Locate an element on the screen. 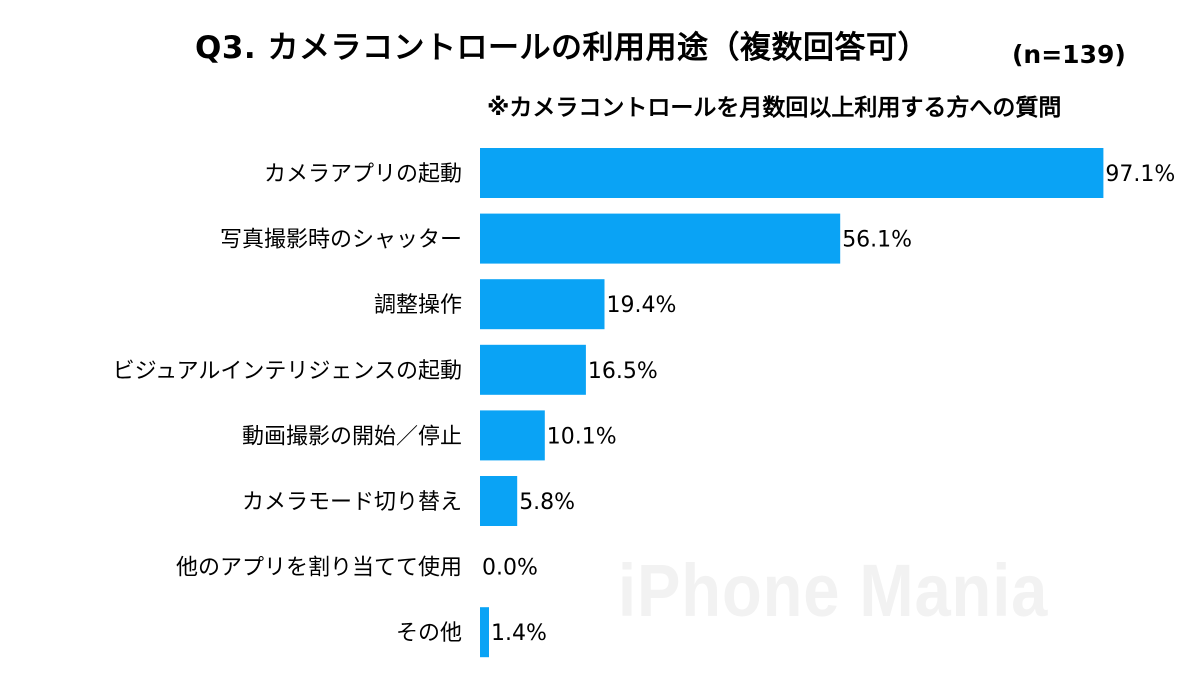 The width and height of the screenshot is (1200, 675). category-label-5: カメラモード切り替え is located at coordinates (352, 502).